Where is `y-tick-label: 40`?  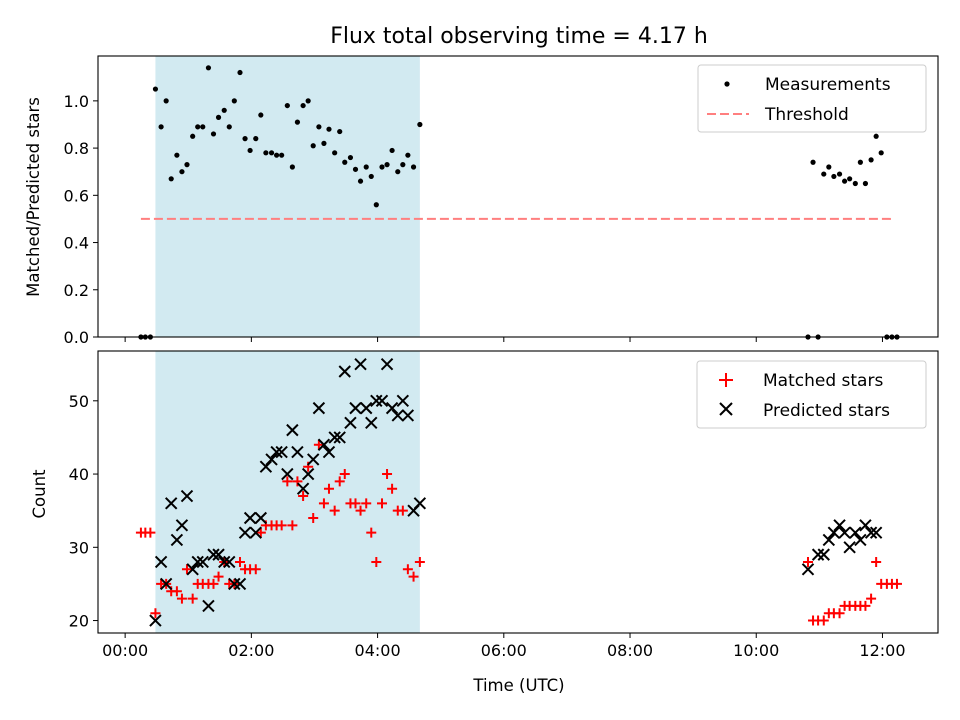 y-tick-label: 40 is located at coordinates (79, 474).